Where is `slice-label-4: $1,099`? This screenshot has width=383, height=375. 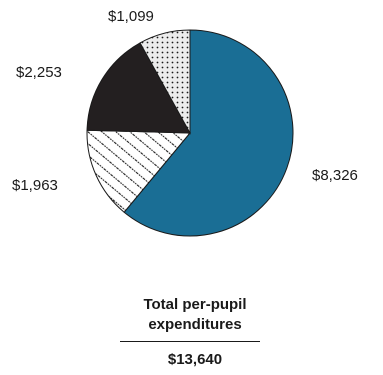
slice-label-4: $1,099 is located at coordinates (131, 16).